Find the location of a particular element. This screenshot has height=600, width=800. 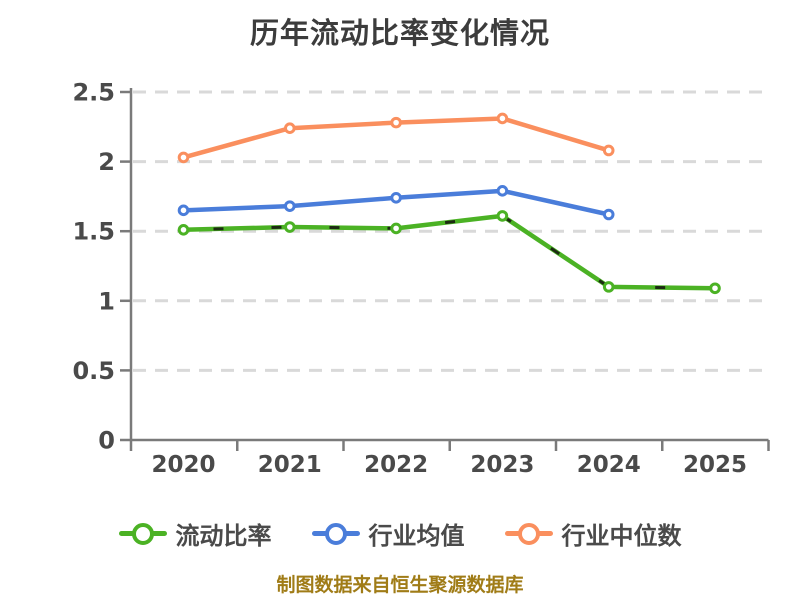

series-line-dash-overlay is located at coordinates (449, 252).